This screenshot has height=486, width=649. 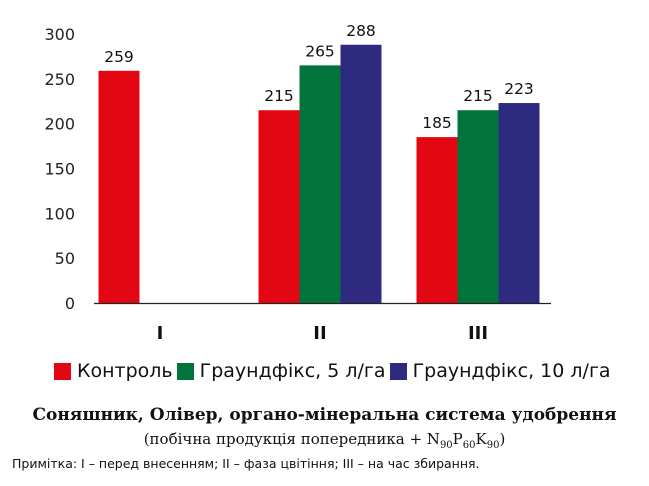 I want to click on x-tick-label: II, so click(x=319, y=333).